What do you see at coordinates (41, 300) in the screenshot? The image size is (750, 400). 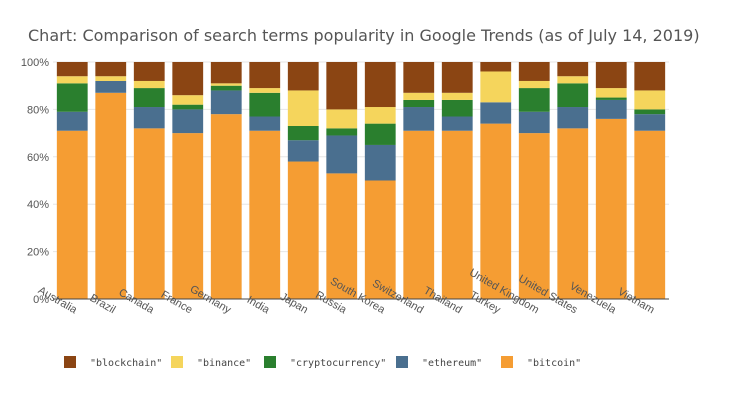 I see `y-tick-label: 0%` at bounding box center [41, 300].